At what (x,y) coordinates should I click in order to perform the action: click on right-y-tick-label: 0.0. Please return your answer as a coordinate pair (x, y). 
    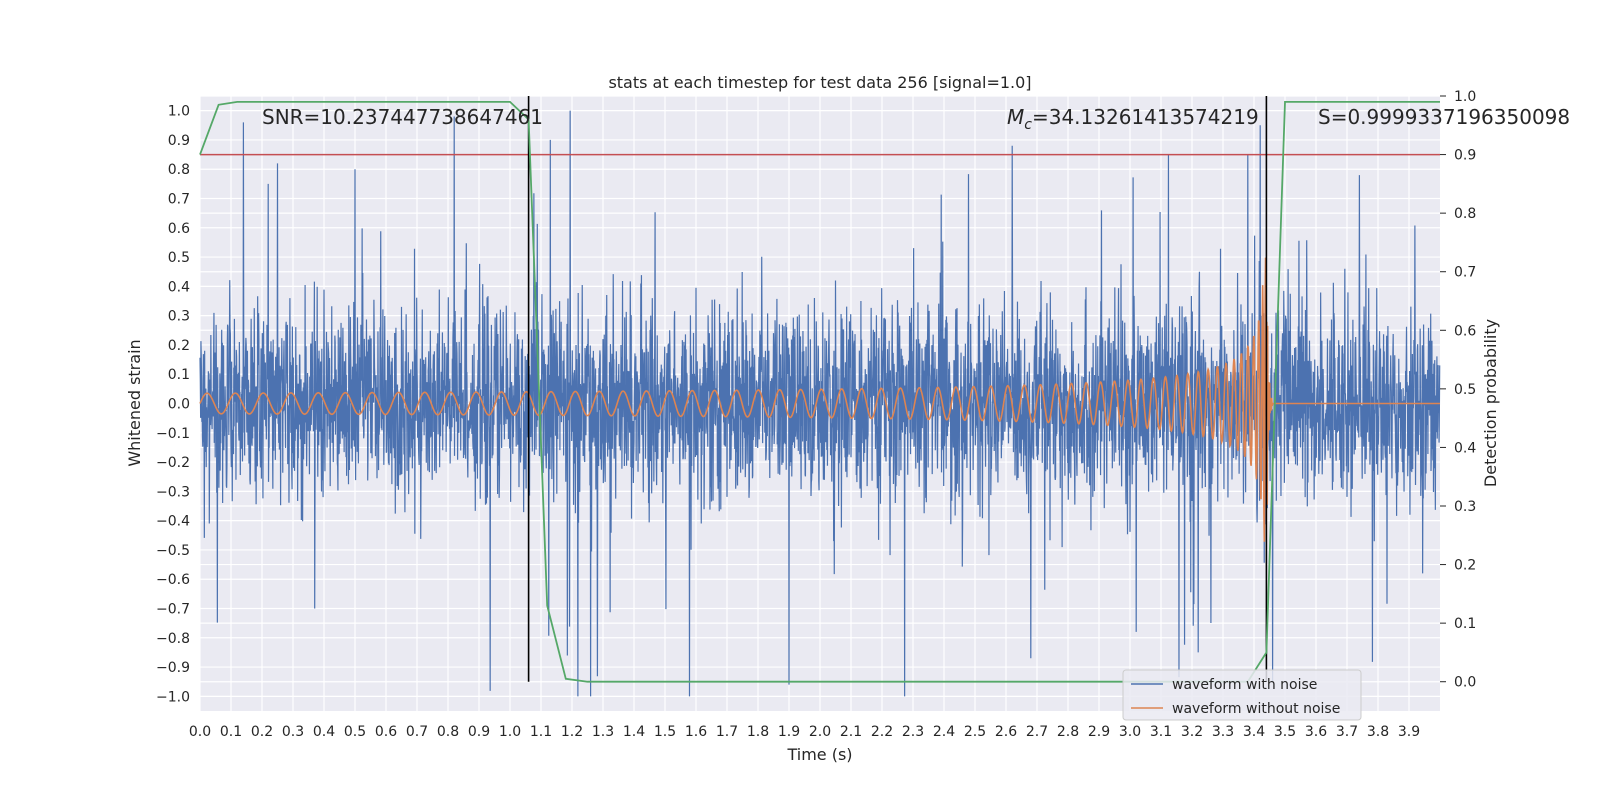
    Looking at the image, I should click on (1465, 683).